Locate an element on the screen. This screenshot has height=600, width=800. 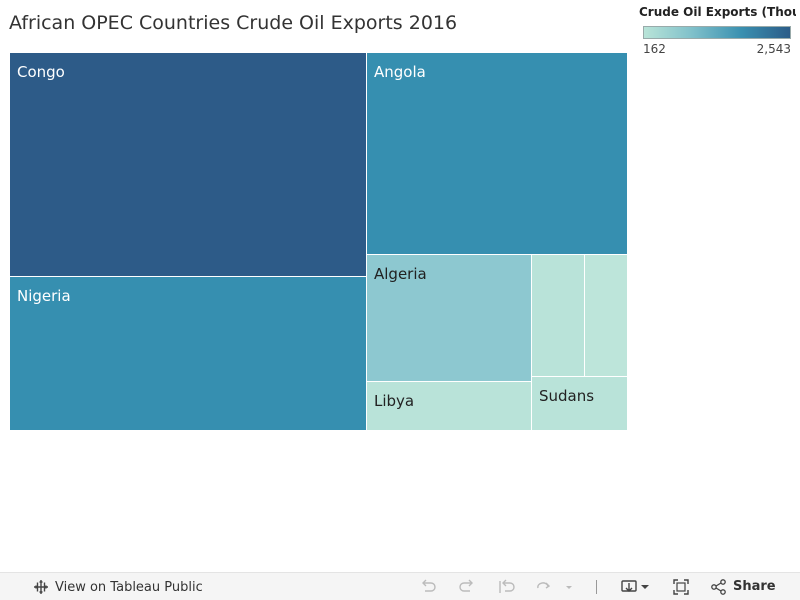
view-on-tableau-label: View on Tableau Public is located at coordinates (129, 587).